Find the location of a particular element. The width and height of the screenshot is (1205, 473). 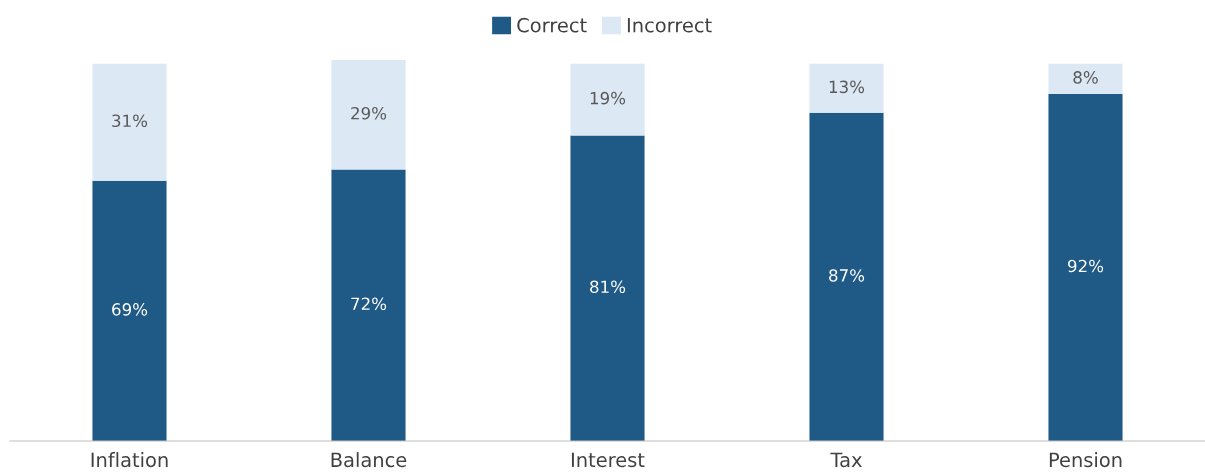

data-label: 92% is located at coordinates (1086, 266).